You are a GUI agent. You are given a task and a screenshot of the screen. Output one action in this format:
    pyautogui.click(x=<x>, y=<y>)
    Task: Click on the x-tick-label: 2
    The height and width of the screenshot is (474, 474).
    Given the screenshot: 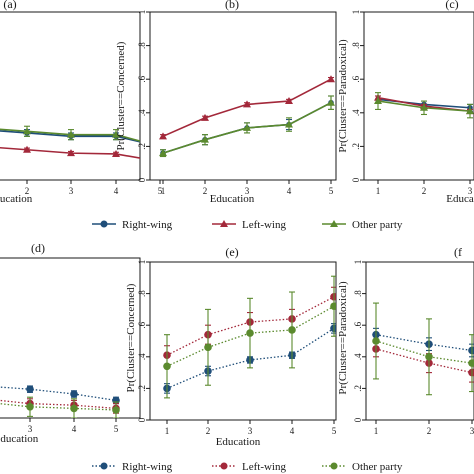 What is the action you would take?
    pyautogui.click(x=424, y=191)
    